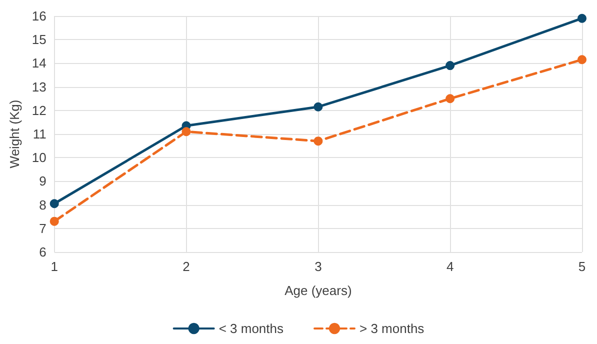 The width and height of the screenshot is (597, 344). What do you see at coordinates (39, 110) in the screenshot?
I see `y-tick-label: 12` at bounding box center [39, 110].